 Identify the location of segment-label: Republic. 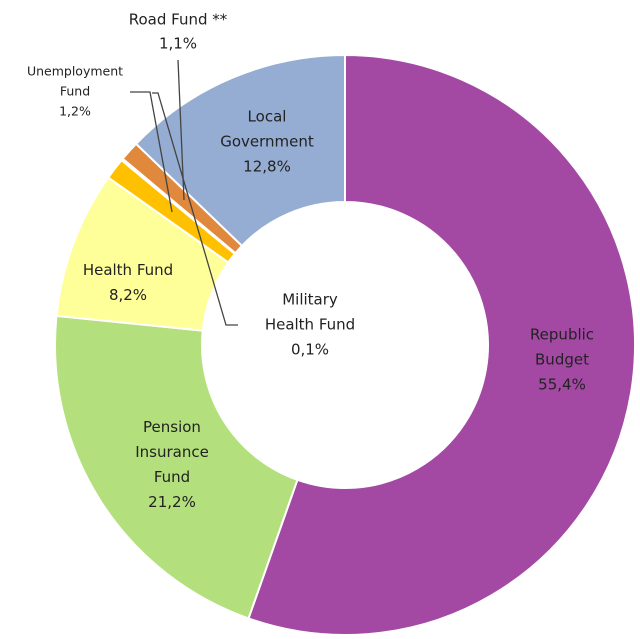
(562, 335).